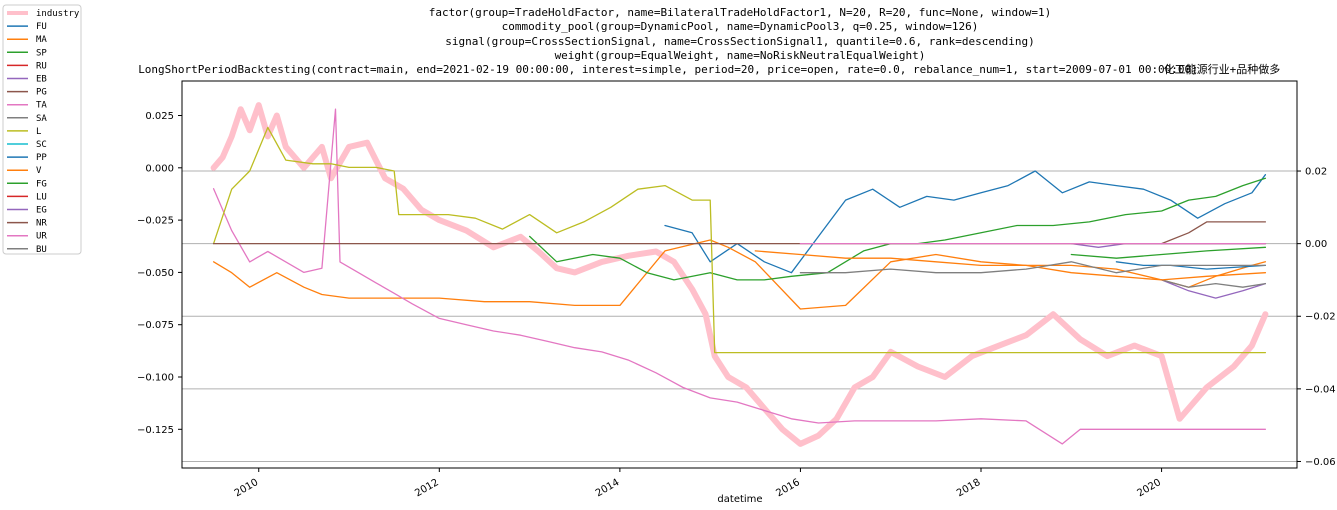  I want to click on x-tick-label-2010: 2010, so click(247, 488).